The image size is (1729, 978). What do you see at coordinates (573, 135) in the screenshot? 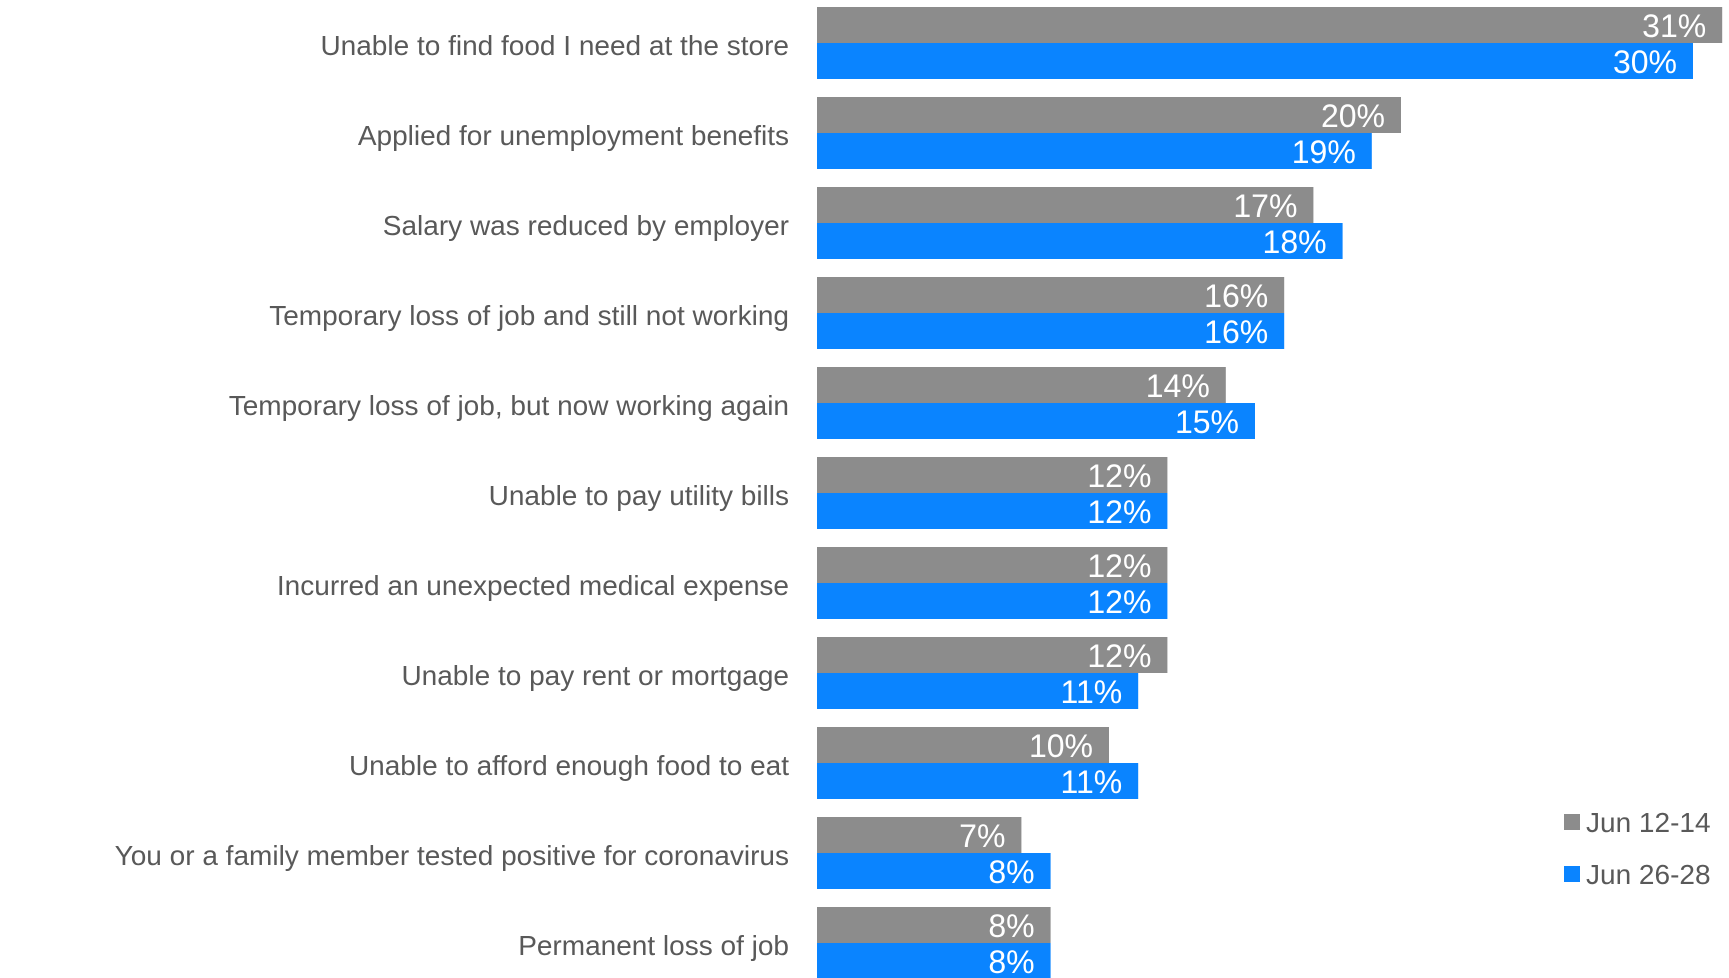
I see `category-label: Applied for unemployment benefits` at bounding box center [573, 135].